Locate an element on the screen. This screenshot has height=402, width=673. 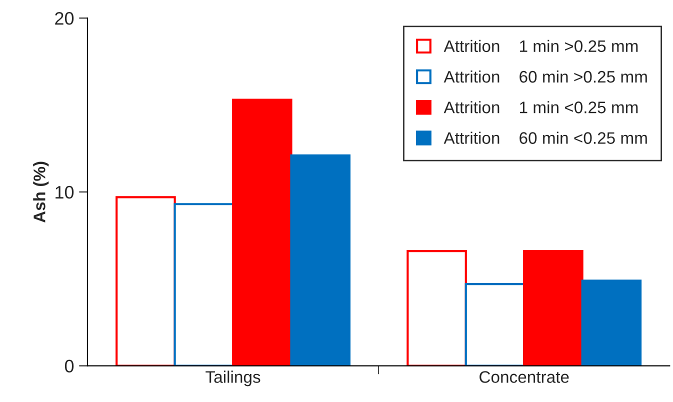
y-tick-label: 10 is located at coordinates (65, 192).